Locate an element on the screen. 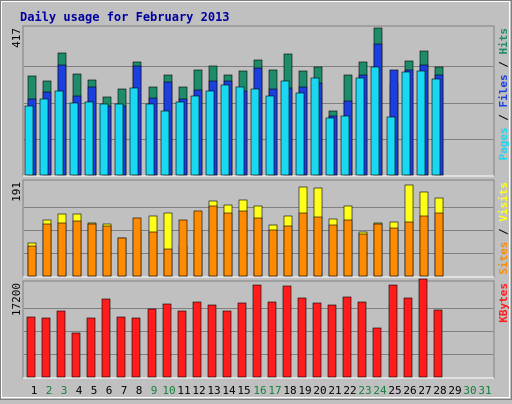 This screenshot has width=512, height=404. x-tick-label: 1 is located at coordinates (34, 390).